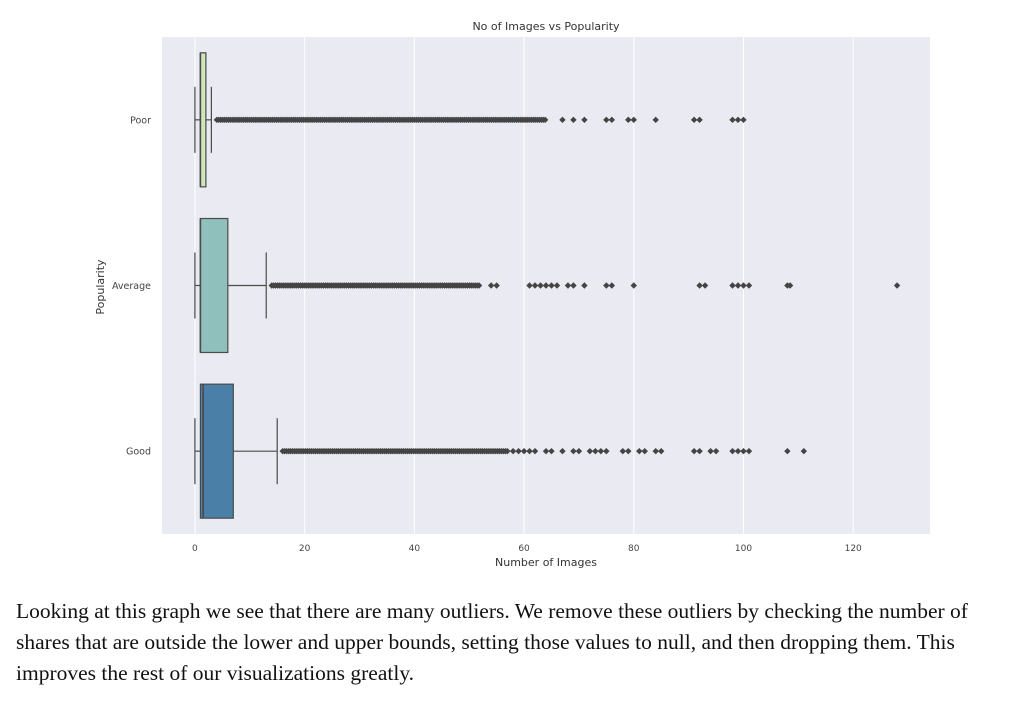  What do you see at coordinates (743, 549) in the screenshot?
I see `x-tick-label: 100` at bounding box center [743, 549].